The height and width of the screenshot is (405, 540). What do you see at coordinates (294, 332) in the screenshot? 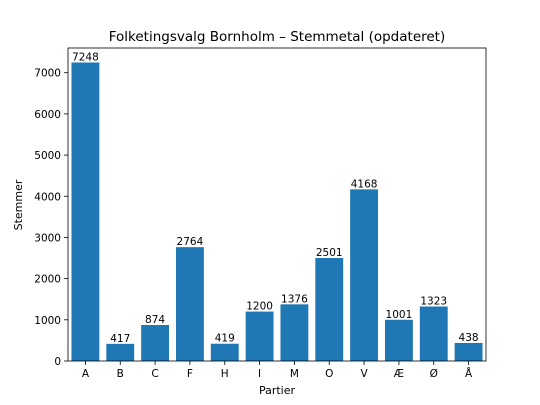
I see `bar-M` at bounding box center [294, 332].